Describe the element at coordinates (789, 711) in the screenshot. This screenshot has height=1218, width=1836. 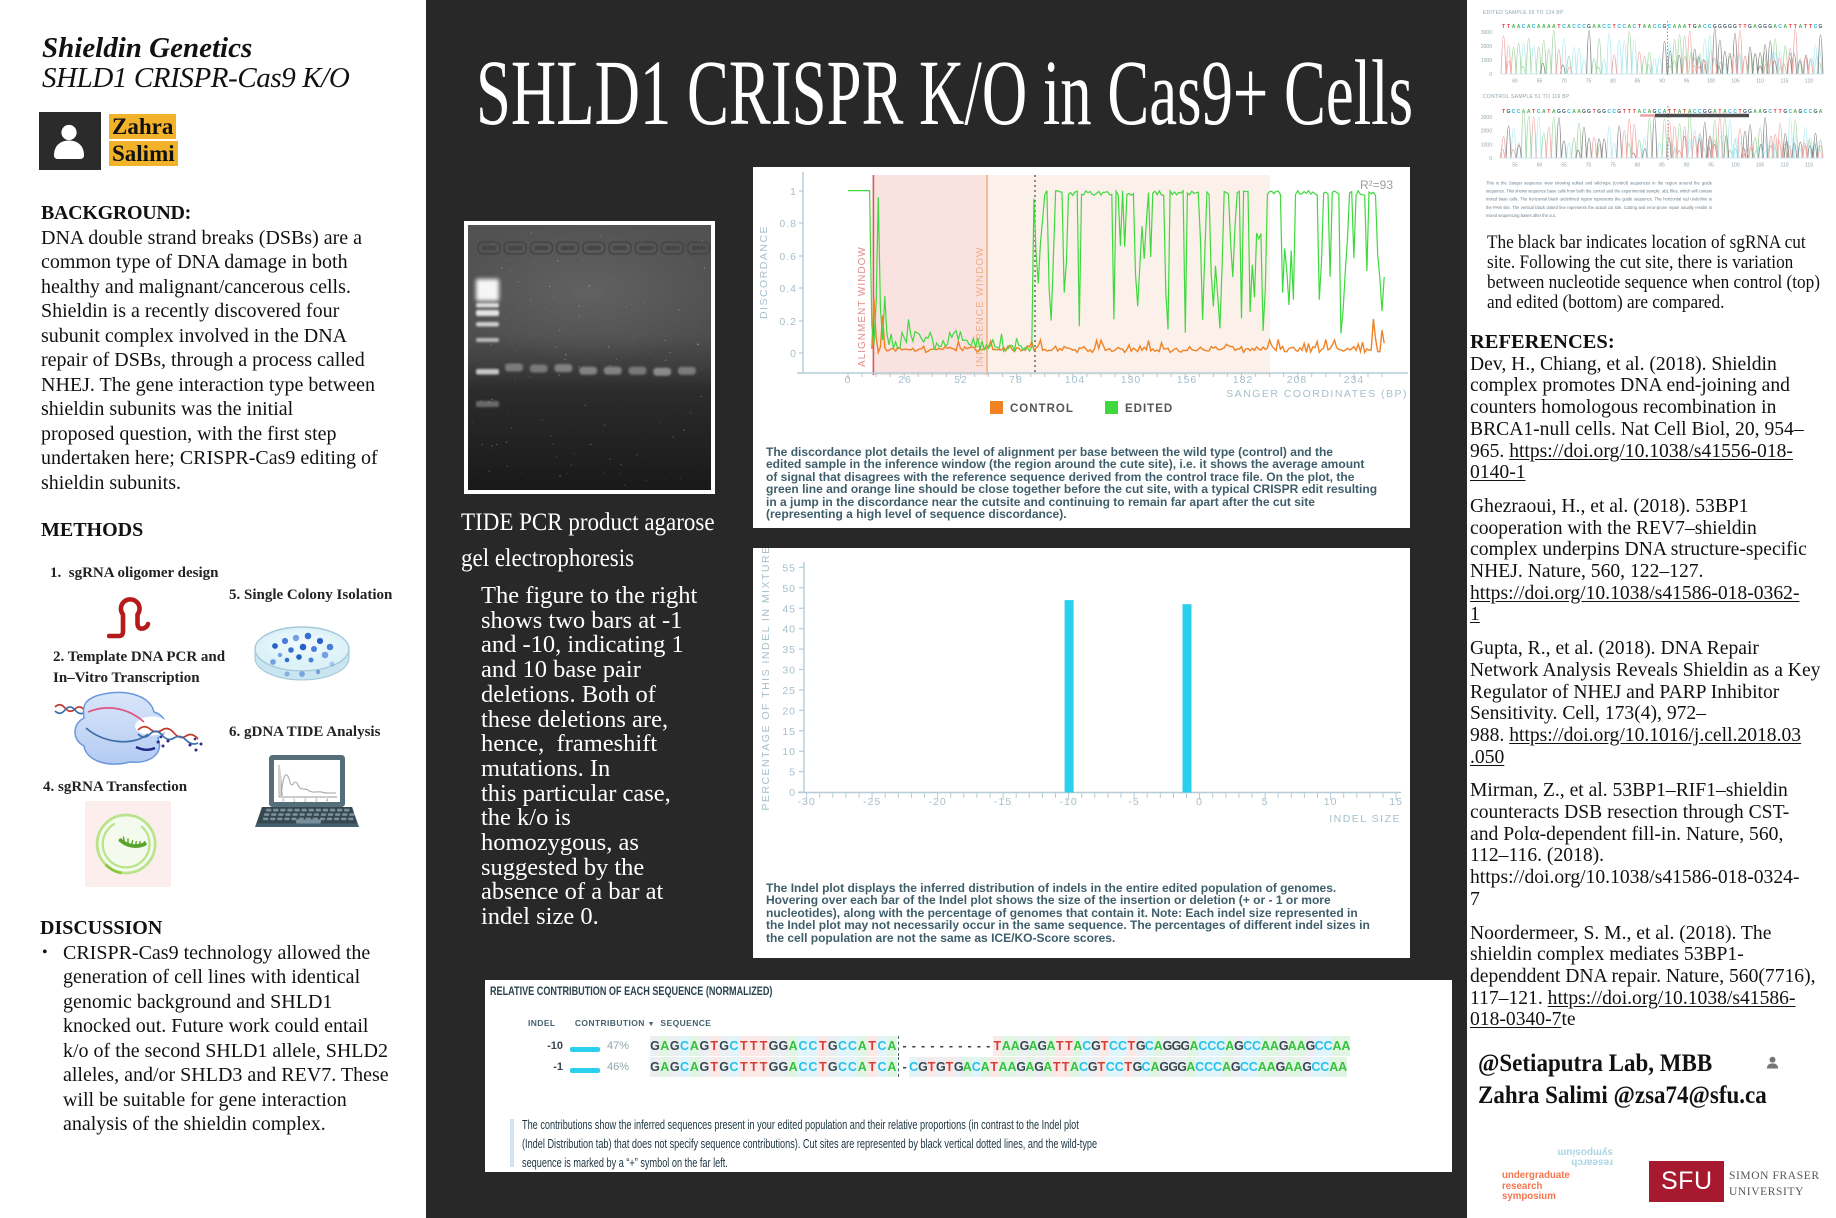
I see `svg-text: 20` at that location.